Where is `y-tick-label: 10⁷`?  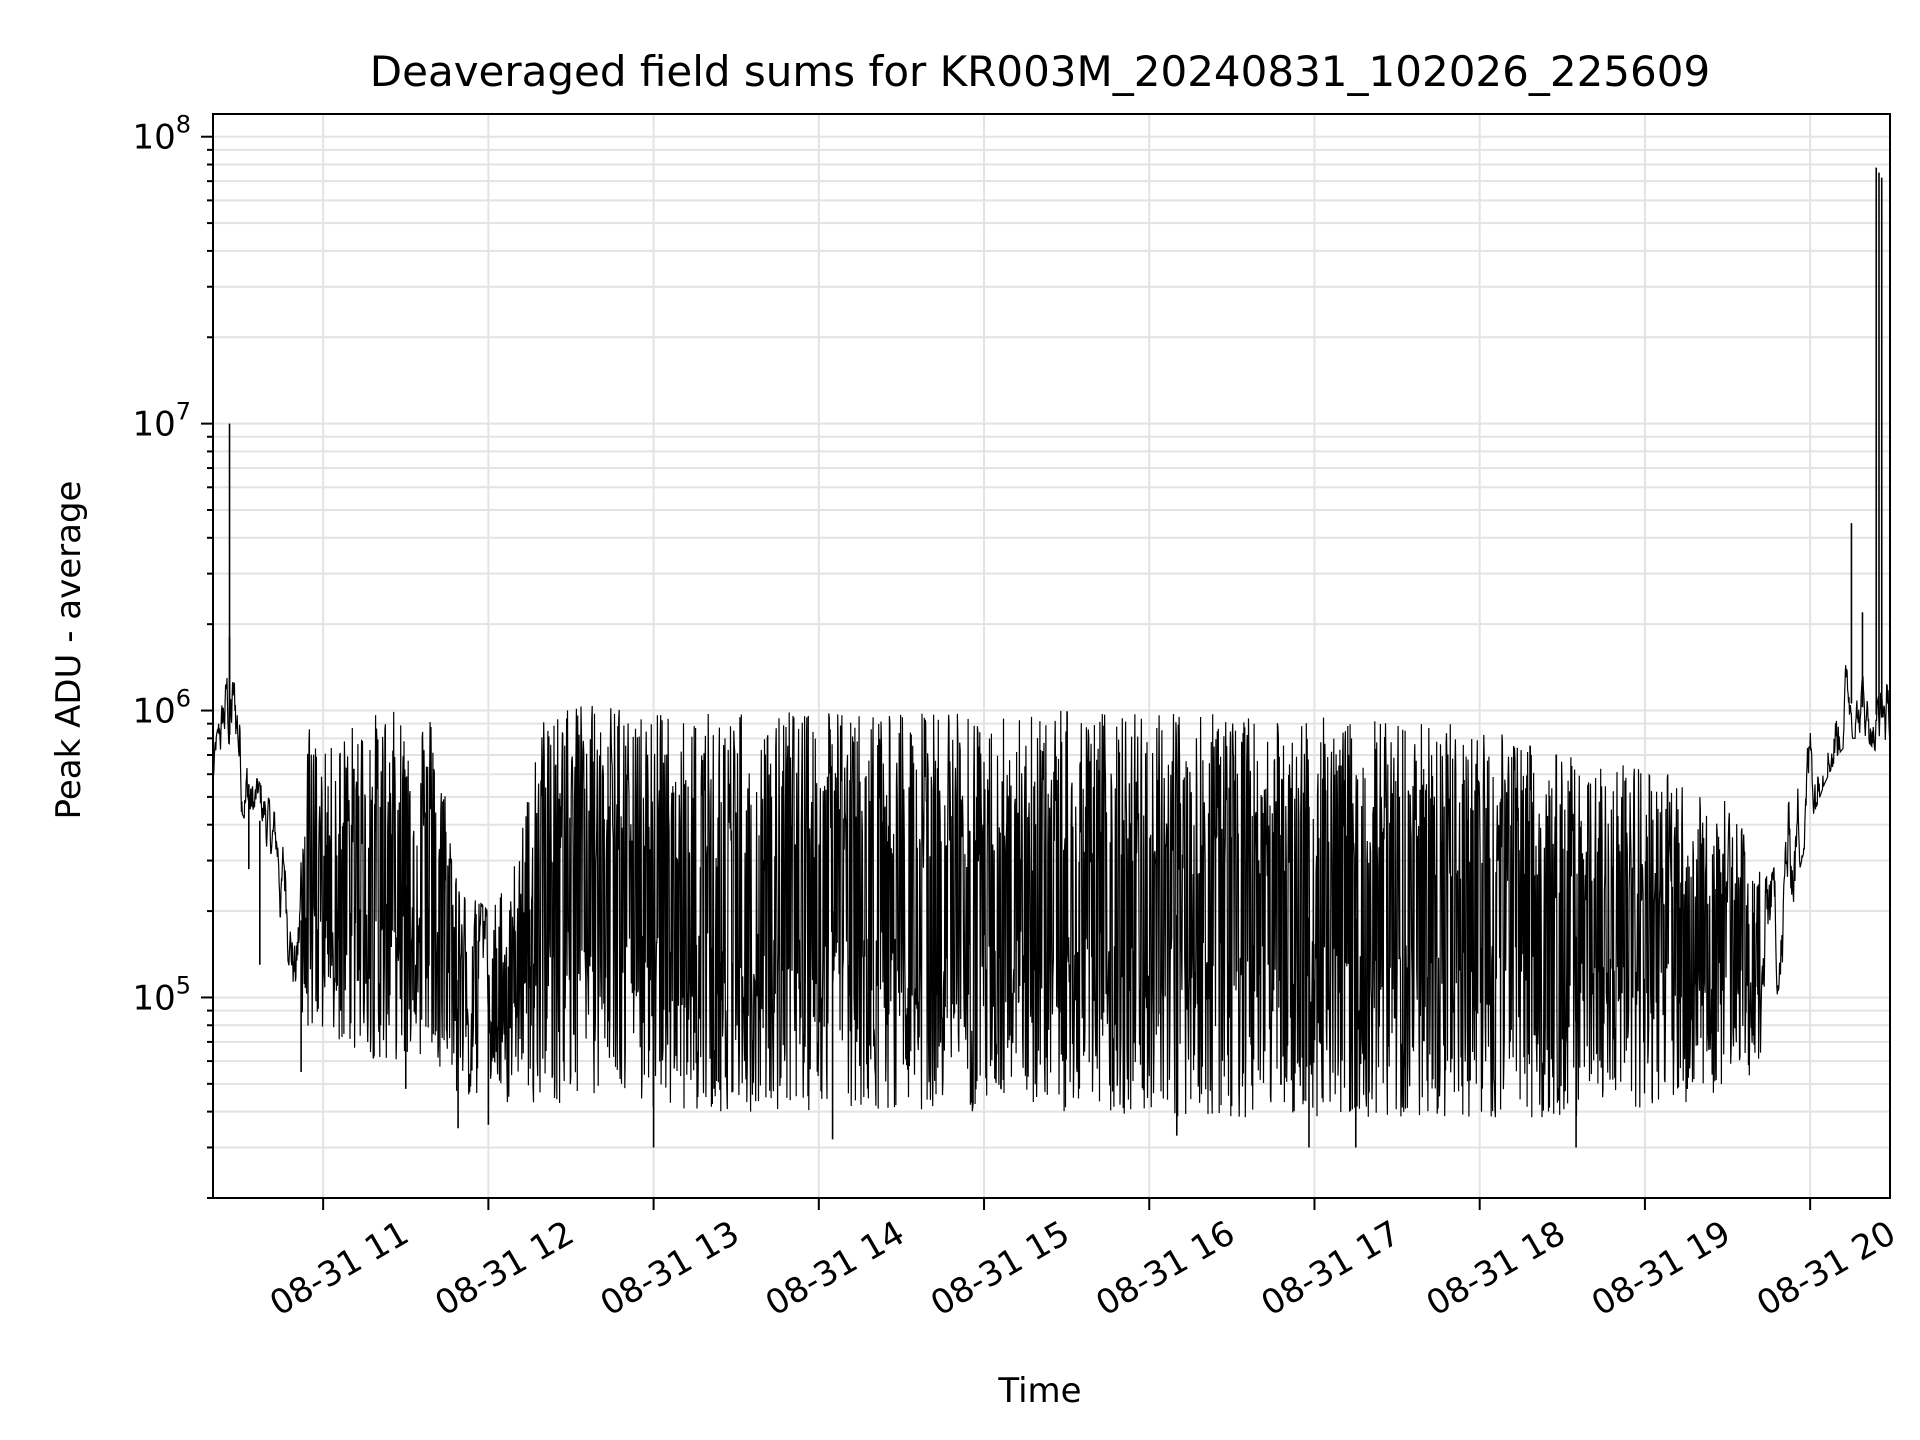
y-tick-label: 10⁷ is located at coordinates (161, 421).